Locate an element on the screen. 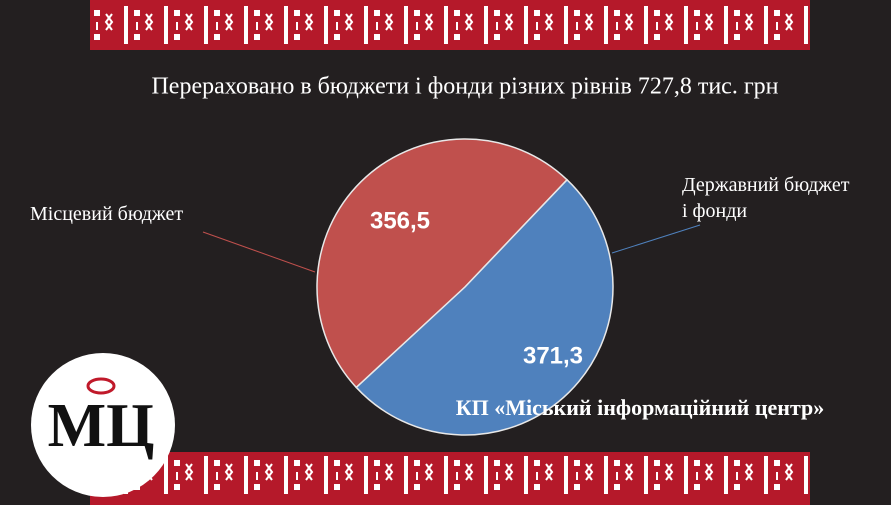 The width and height of the screenshot is (891, 505). data-label: 356,5 is located at coordinates (400, 220).